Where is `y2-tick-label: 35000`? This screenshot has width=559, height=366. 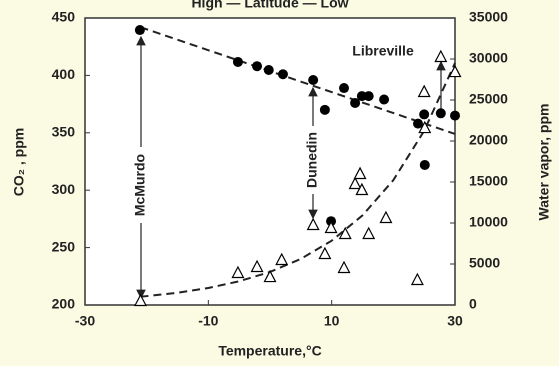
y2-tick-label: 35000 is located at coordinates (488, 17).